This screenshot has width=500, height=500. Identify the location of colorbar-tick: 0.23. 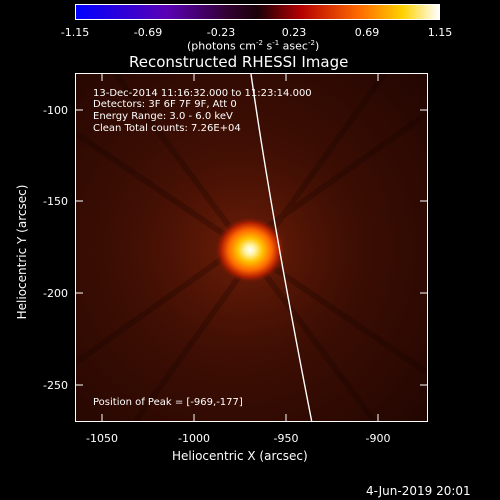
(294, 32).